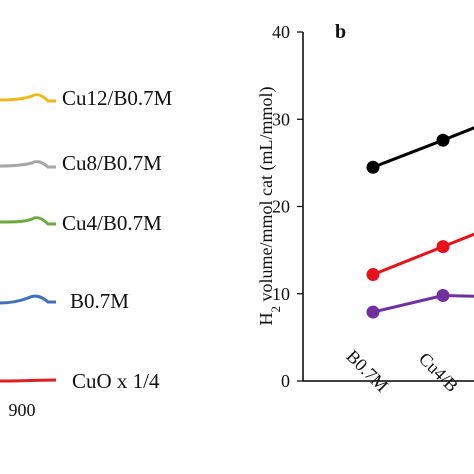  Describe the element at coordinates (275, 309) in the screenshot. I see `y-axis-title-subscript: 2` at that location.